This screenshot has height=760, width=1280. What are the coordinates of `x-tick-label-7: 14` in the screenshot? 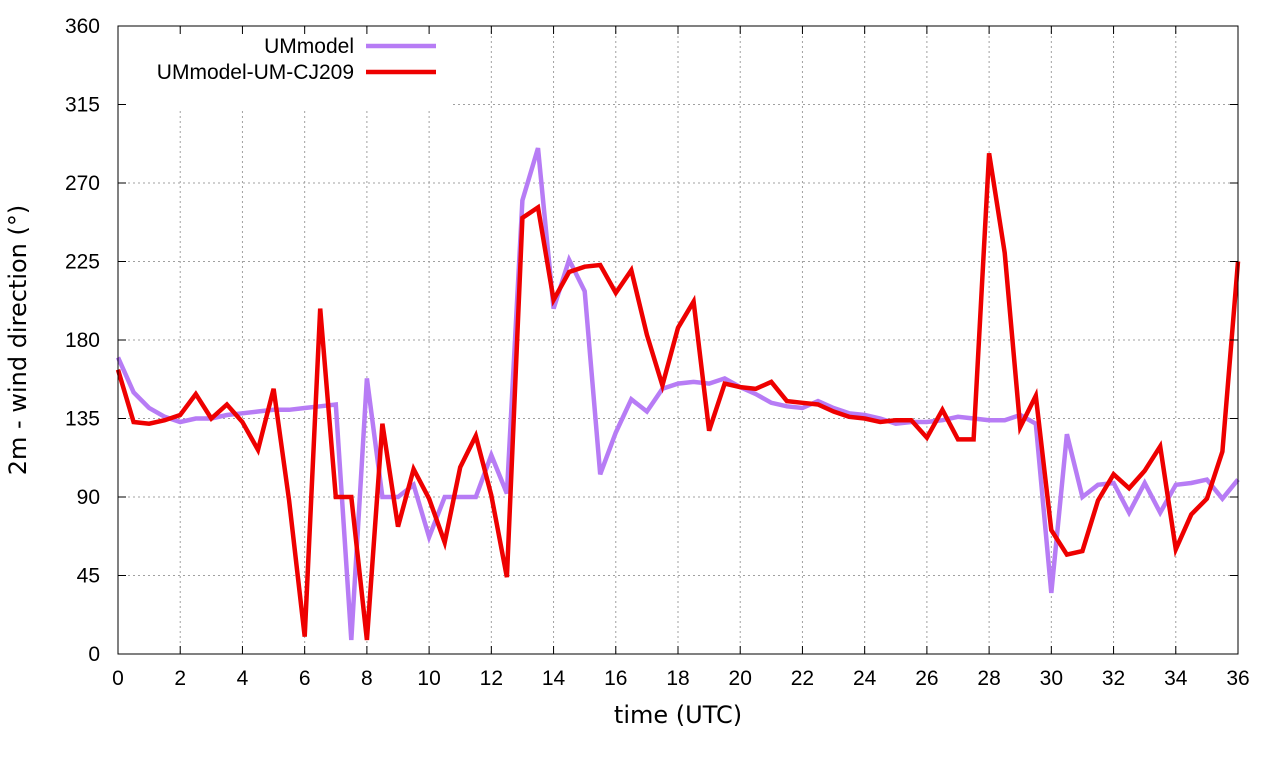 It's located at (554, 678).